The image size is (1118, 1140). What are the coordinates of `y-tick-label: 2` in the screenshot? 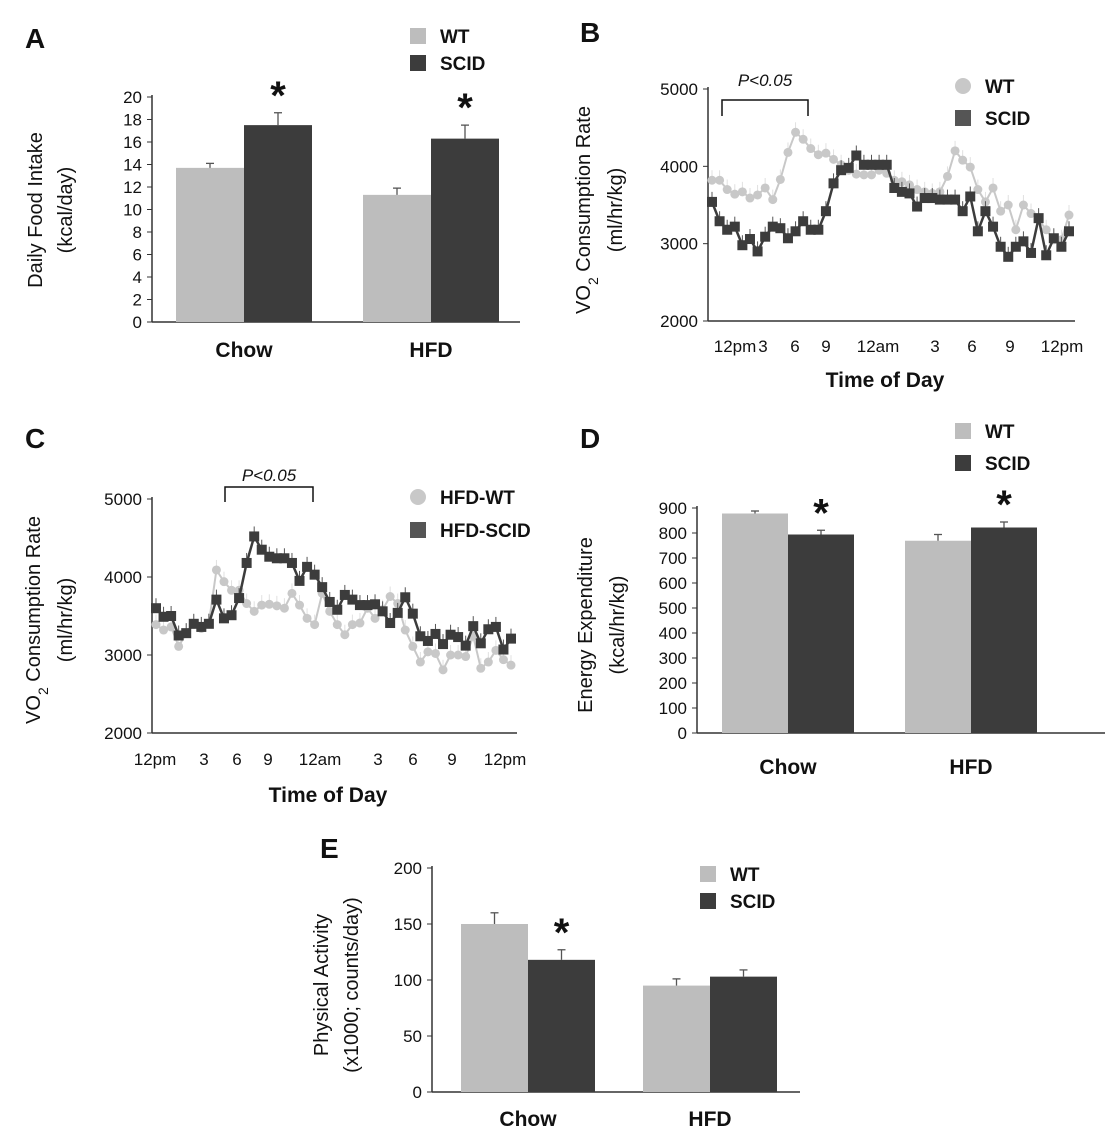 It's located at (137, 300).